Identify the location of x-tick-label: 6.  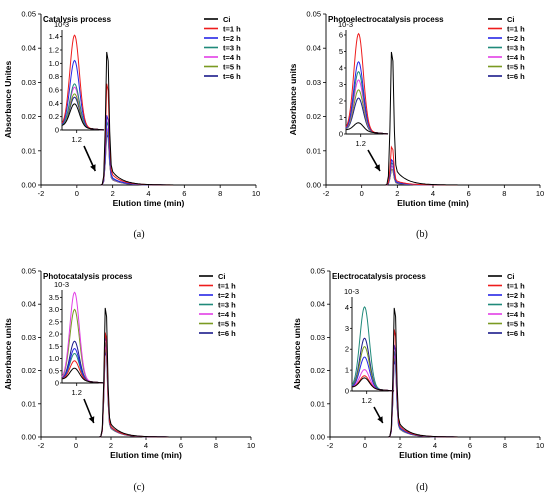
(469, 193).